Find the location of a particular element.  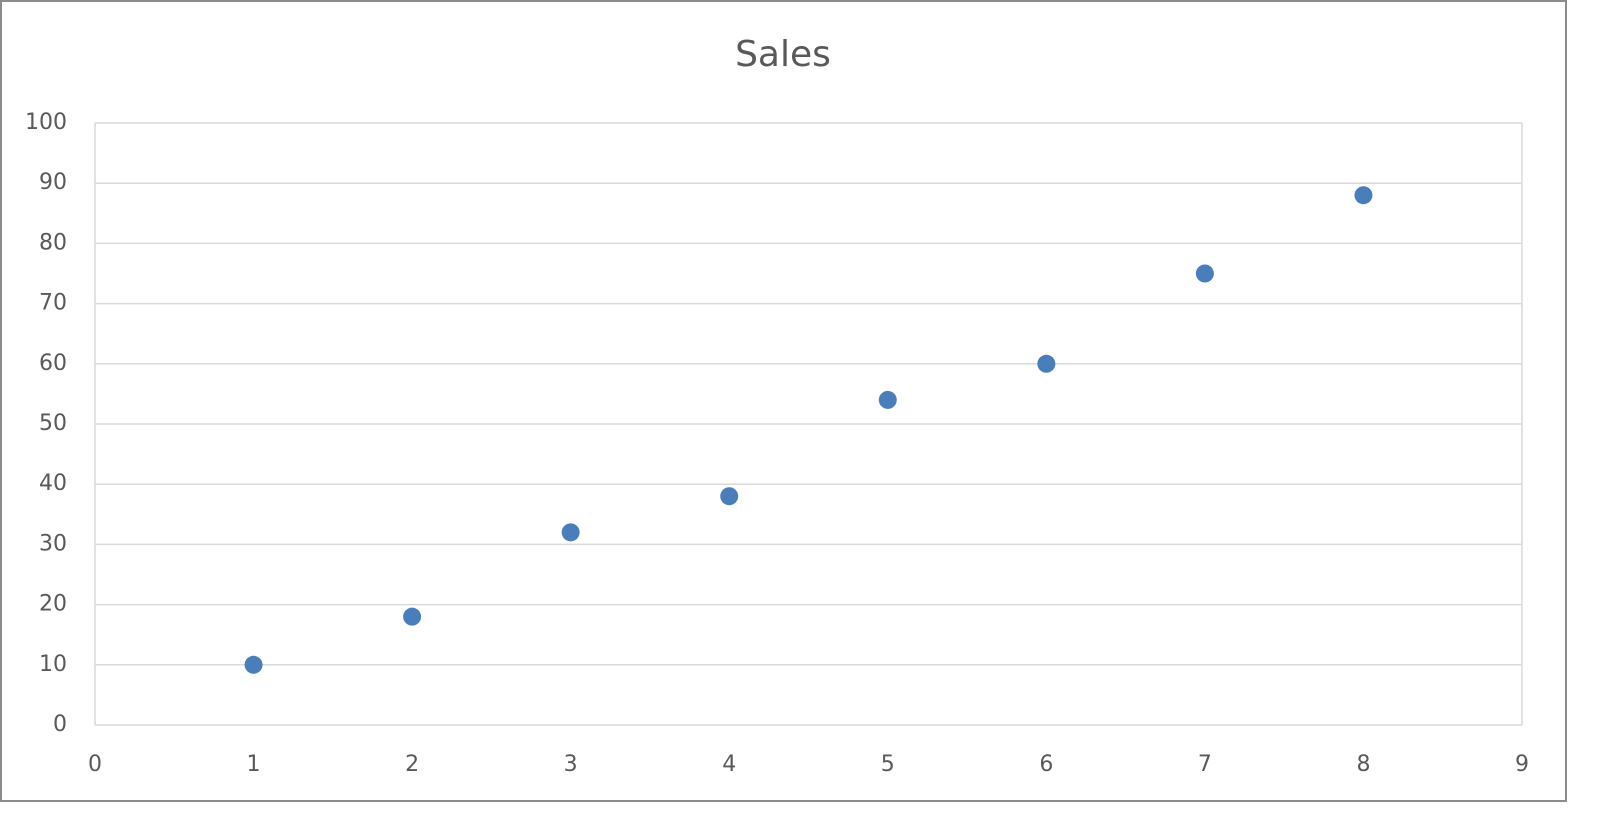

y-tick-label: 10 is located at coordinates (53, 664).